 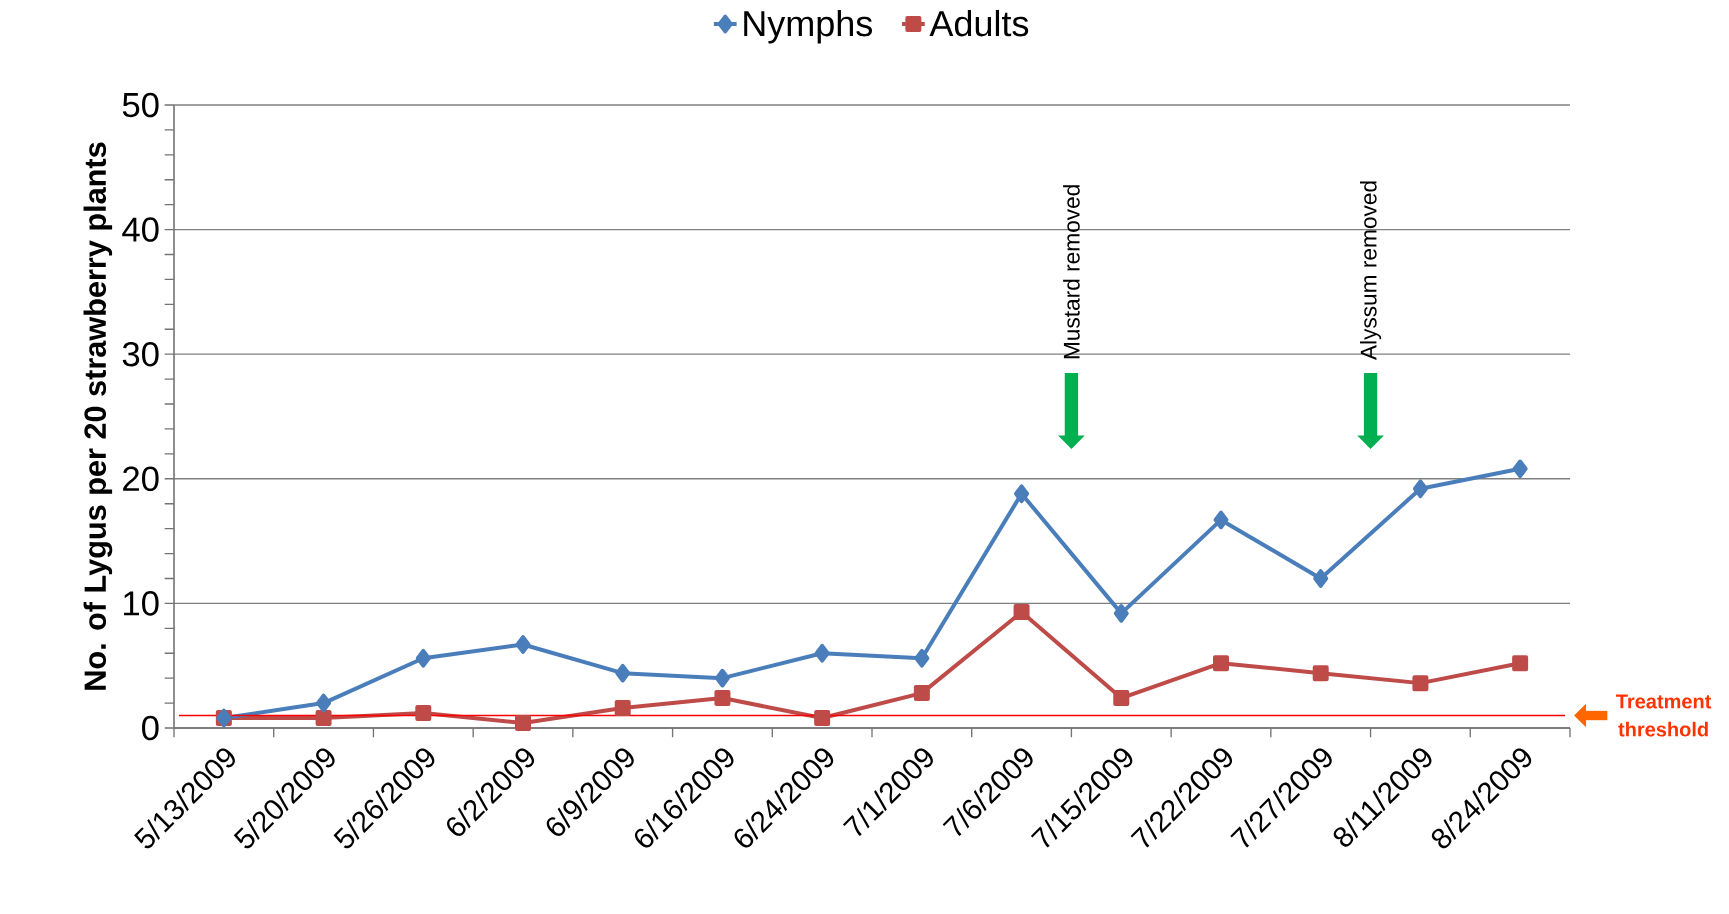 I want to click on y-tick-label: 40, so click(x=140, y=229).